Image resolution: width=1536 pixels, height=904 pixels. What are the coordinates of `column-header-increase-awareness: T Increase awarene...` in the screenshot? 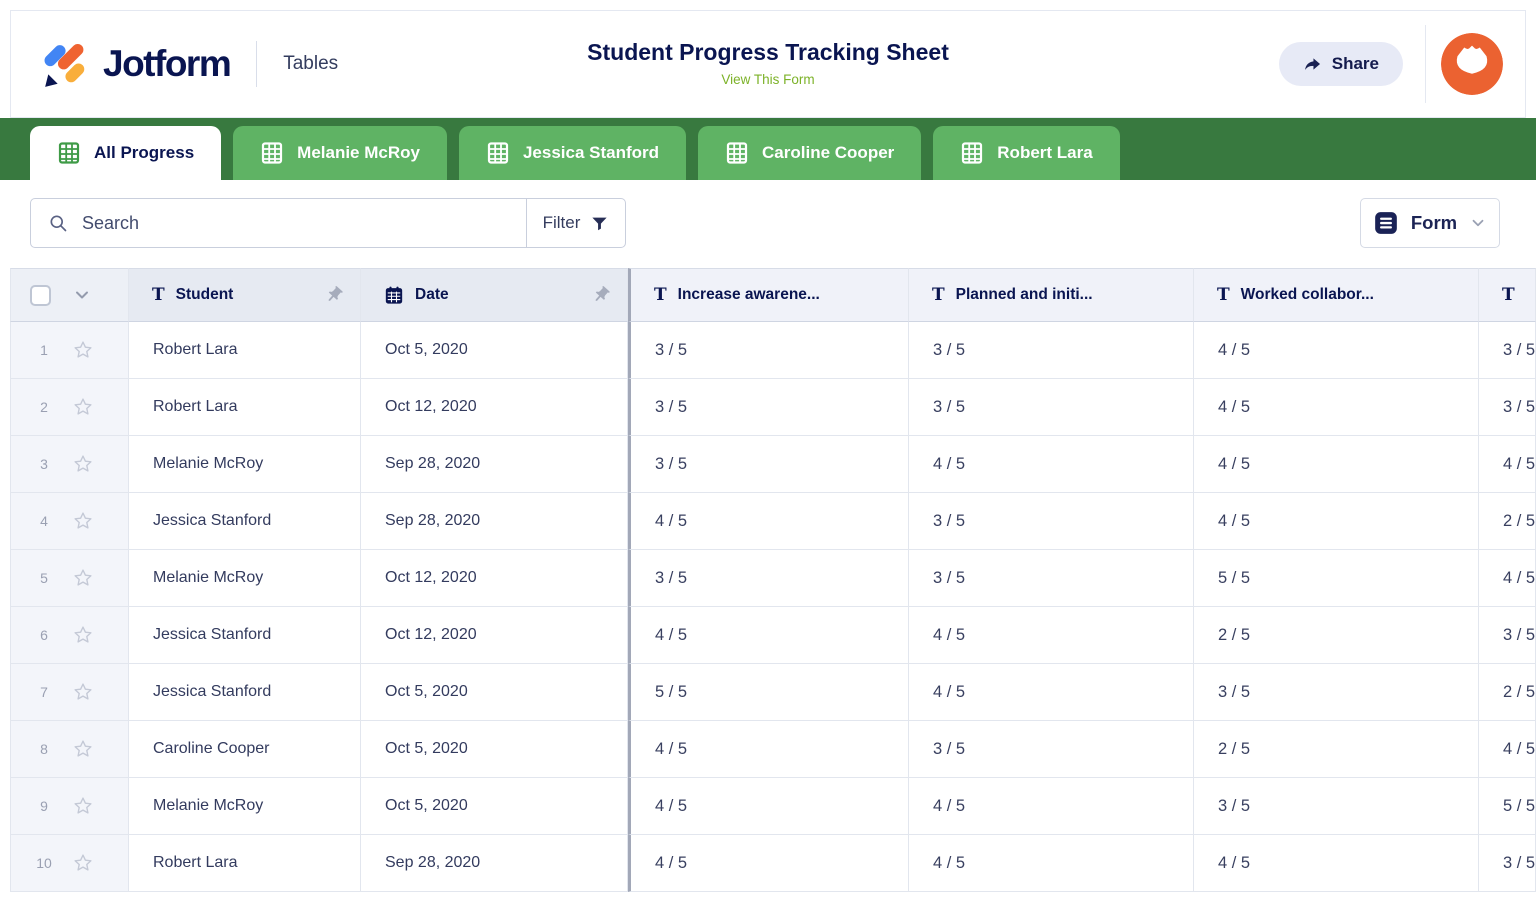 It's located at (768, 295).